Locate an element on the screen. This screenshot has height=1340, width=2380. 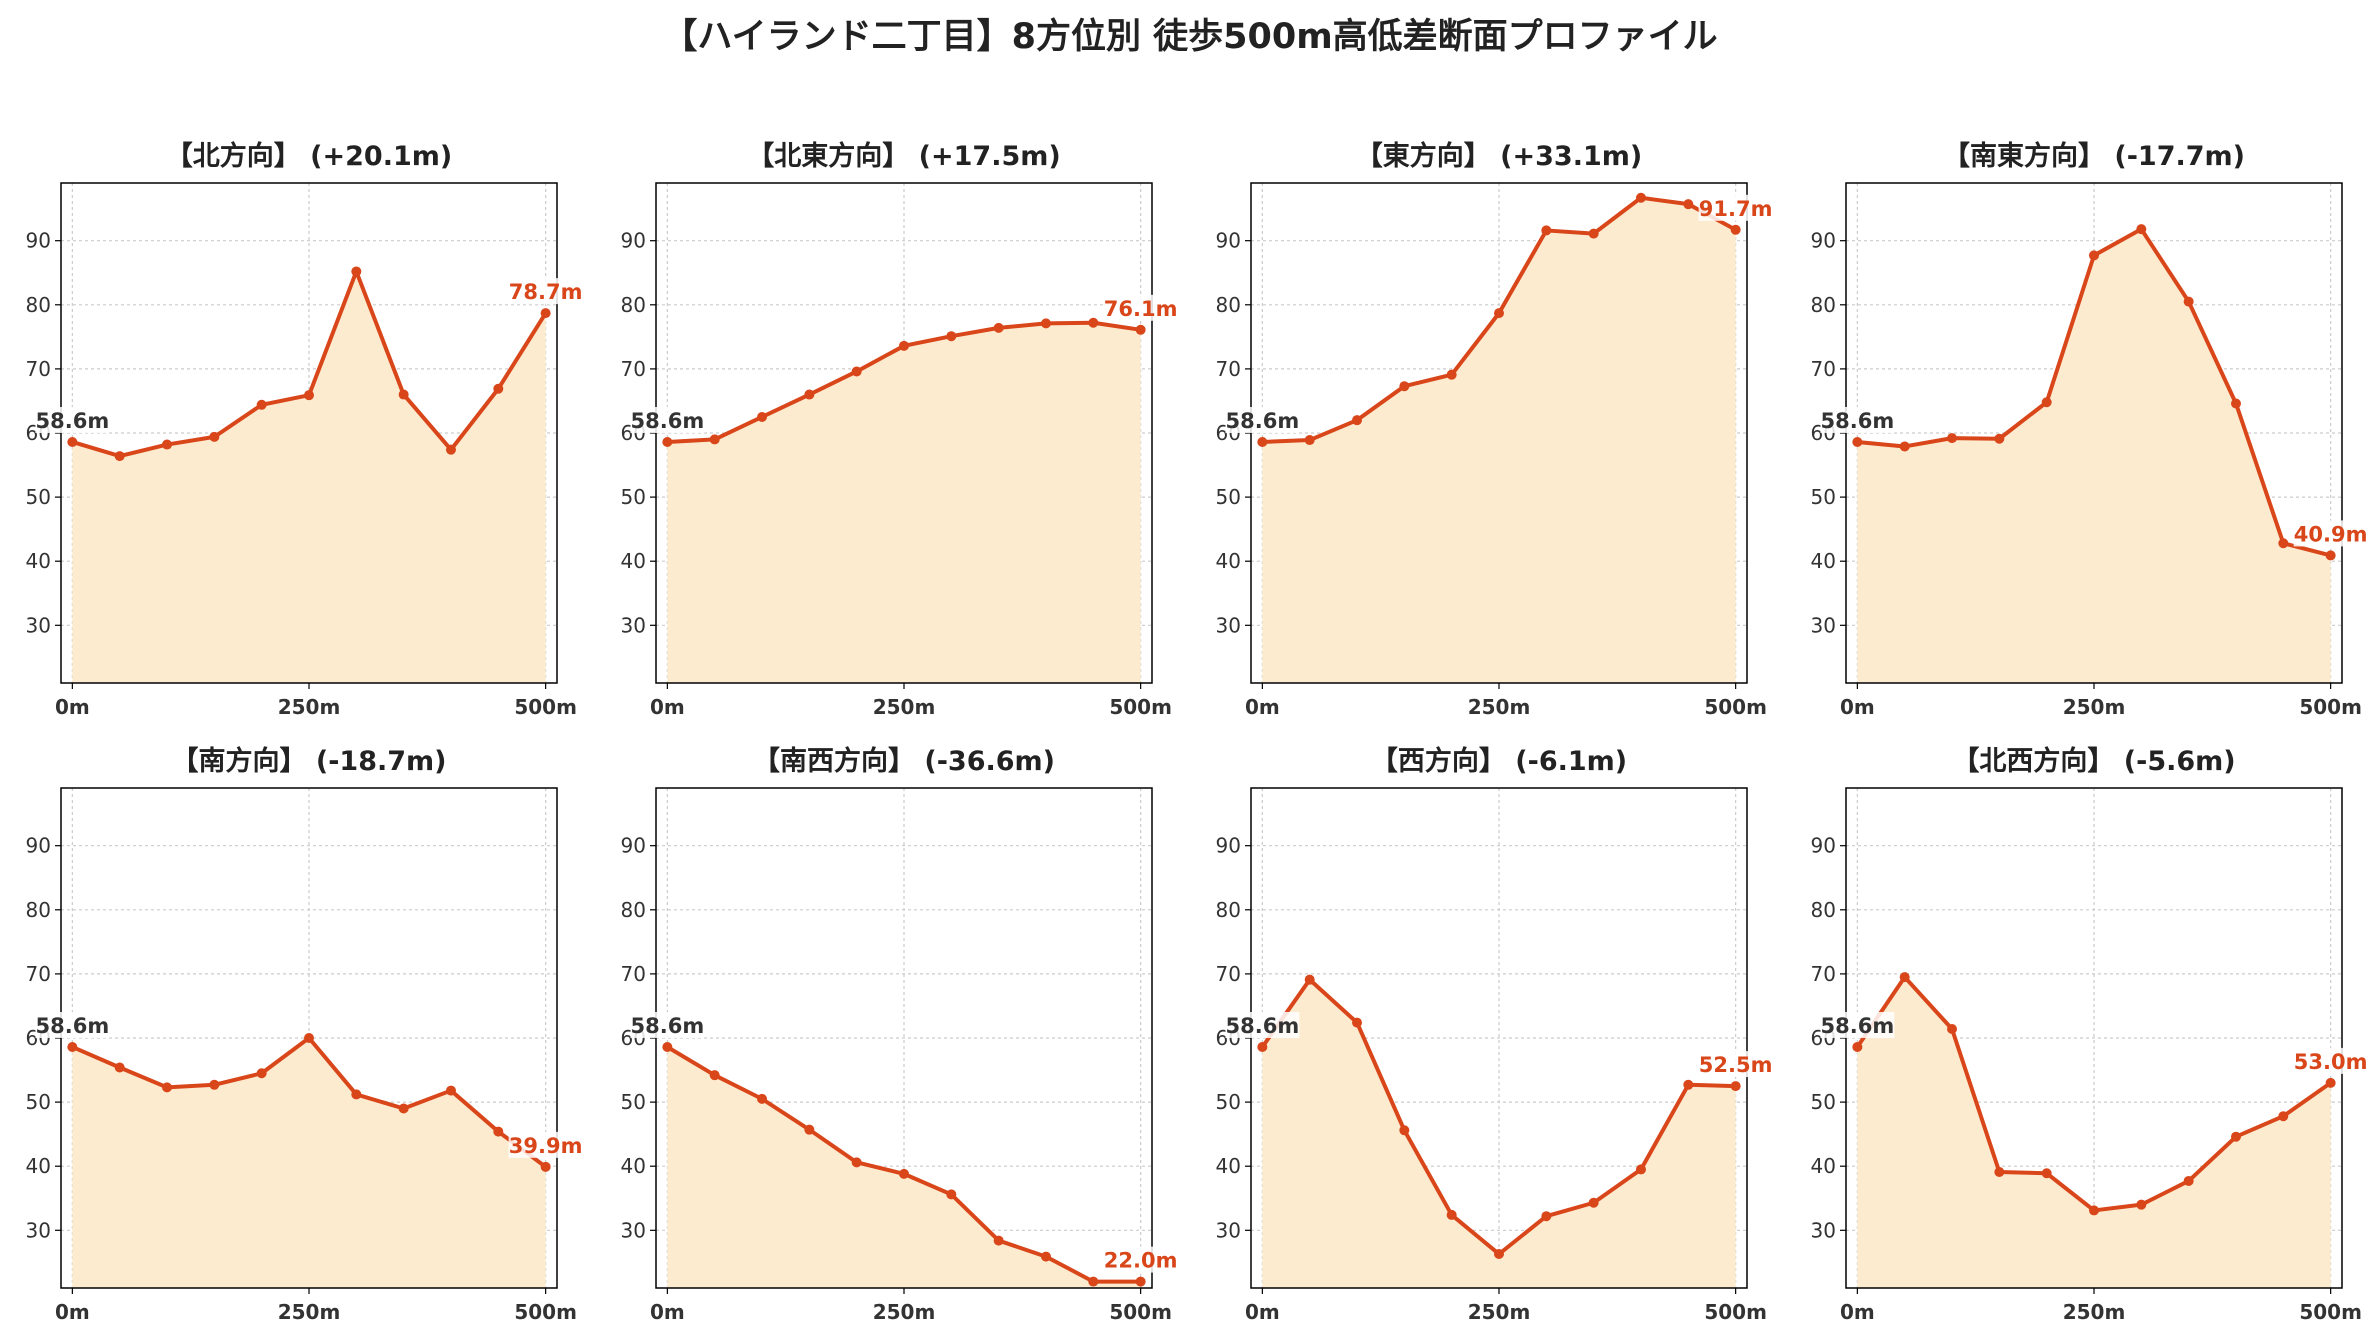
end-value-label: 78.7m is located at coordinates (546, 292).